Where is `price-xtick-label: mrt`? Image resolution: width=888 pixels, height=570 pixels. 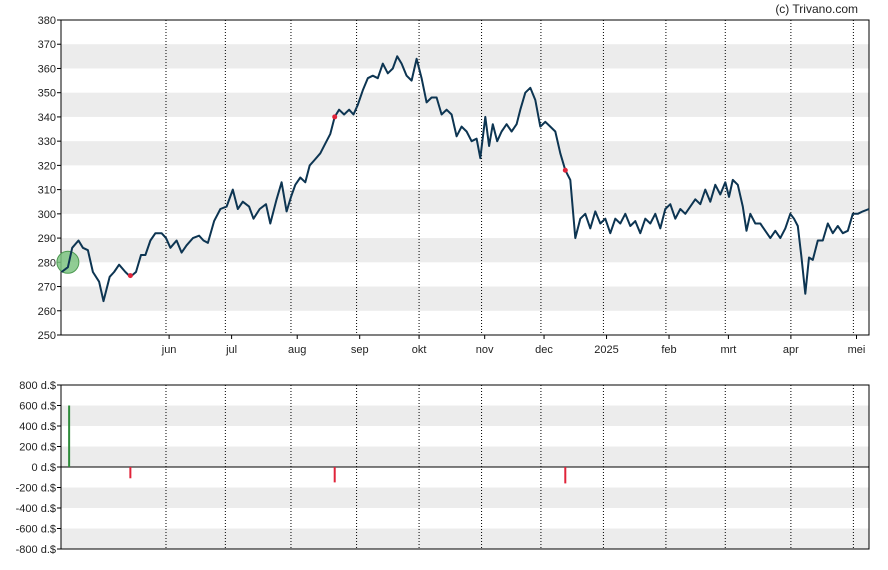 price-xtick-label: mrt is located at coordinates (728, 350).